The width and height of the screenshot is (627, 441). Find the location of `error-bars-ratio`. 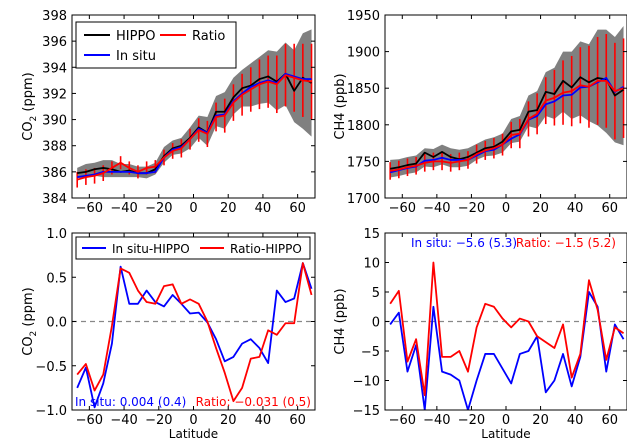

error-bars-ratio is located at coordinates (507, 107).